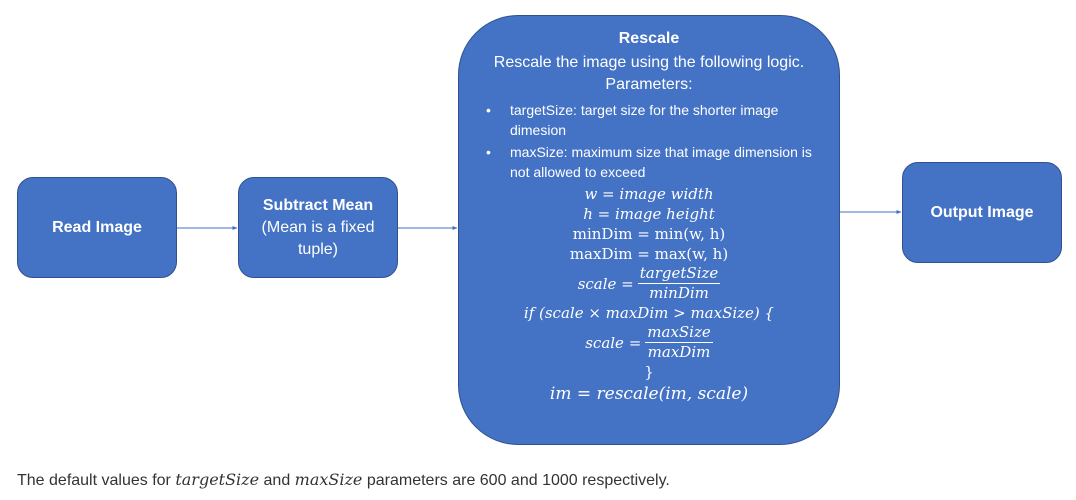 The width and height of the screenshot is (1076, 500). I want to click on footnote-var-maxsize: maxSize, so click(328, 479).